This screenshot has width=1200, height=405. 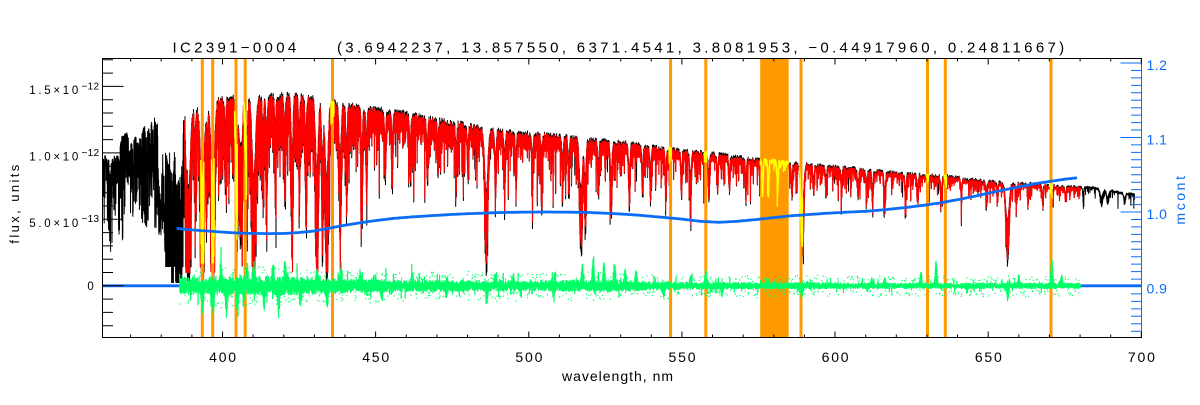 I want to click on svg-text: 600, so click(x=836, y=357).